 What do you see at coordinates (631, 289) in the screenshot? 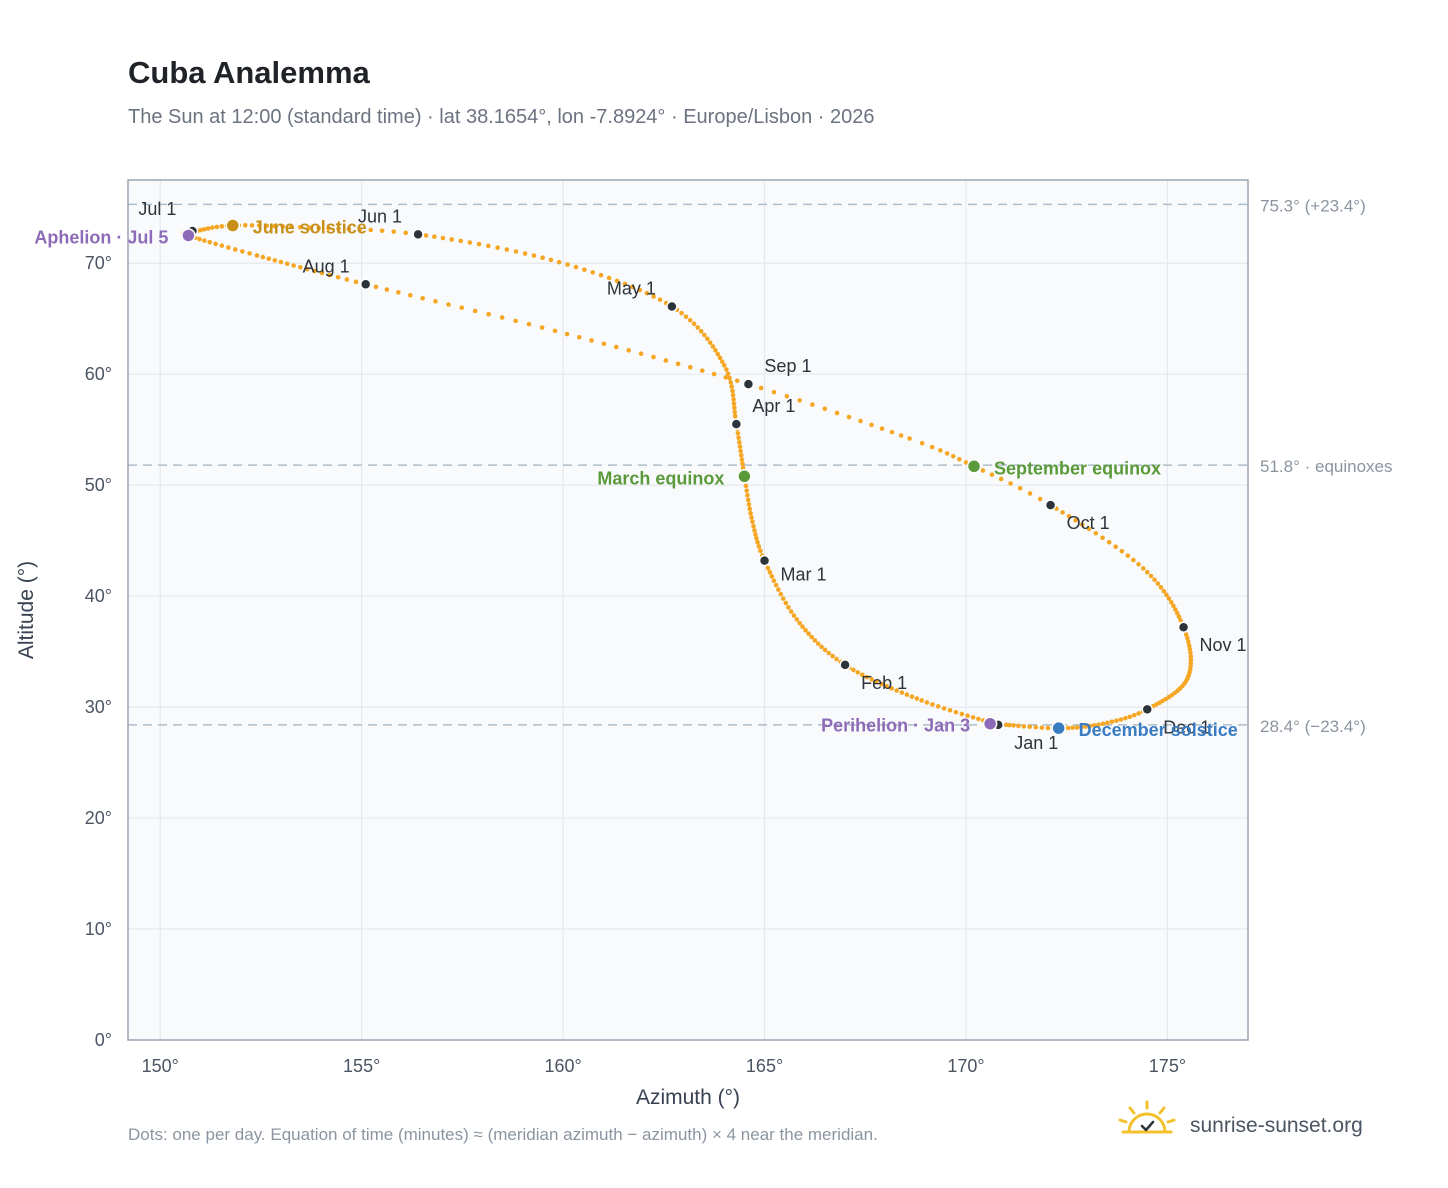
I see `month-label: May 1` at bounding box center [631, 289].